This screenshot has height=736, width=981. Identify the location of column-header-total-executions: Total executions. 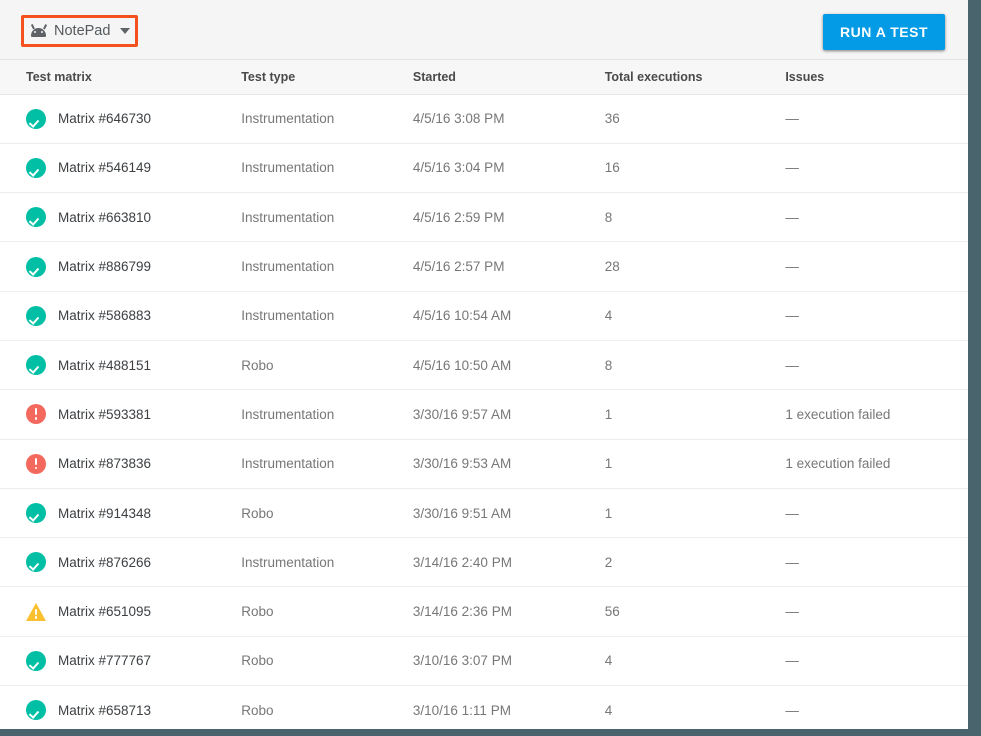
(695, 77).